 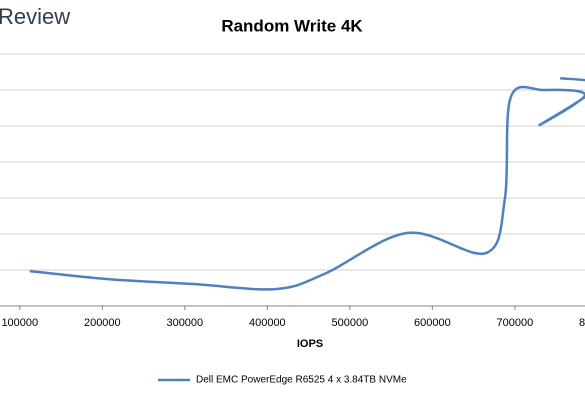 I want to click on x-axis-label: IOPS, so click(x=310, y=344).